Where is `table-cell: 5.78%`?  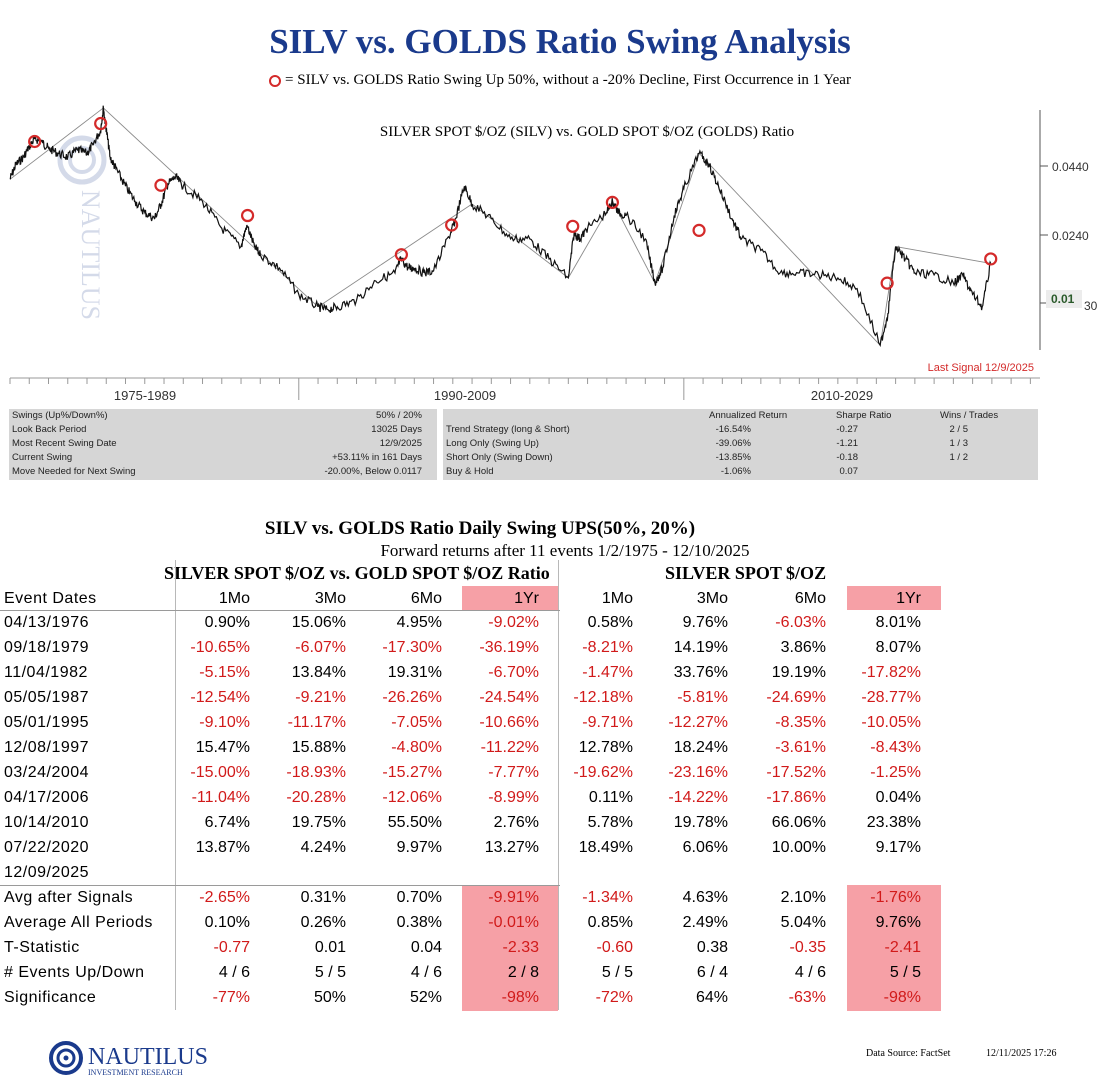 table-cell: 5.78% is located at coordinates (610, 822).